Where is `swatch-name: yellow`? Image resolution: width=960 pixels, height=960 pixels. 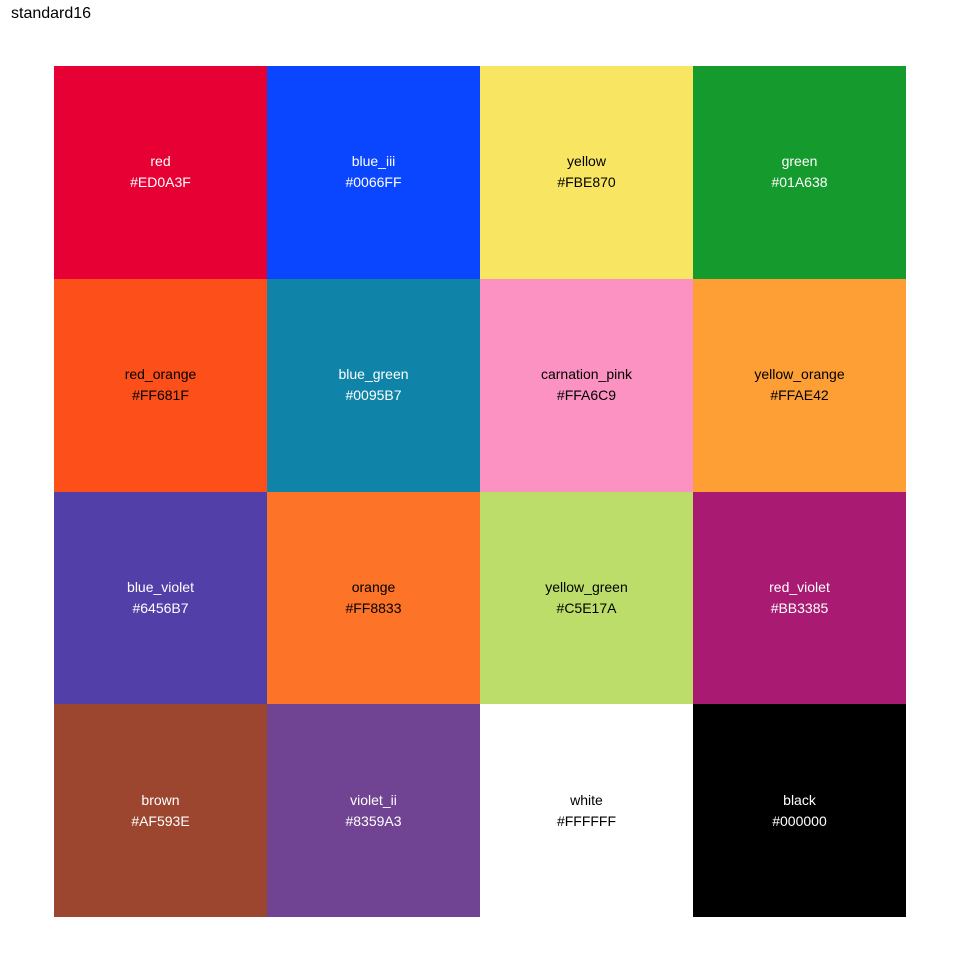
swatch-name: yellow is located at coordinates (586, 161).